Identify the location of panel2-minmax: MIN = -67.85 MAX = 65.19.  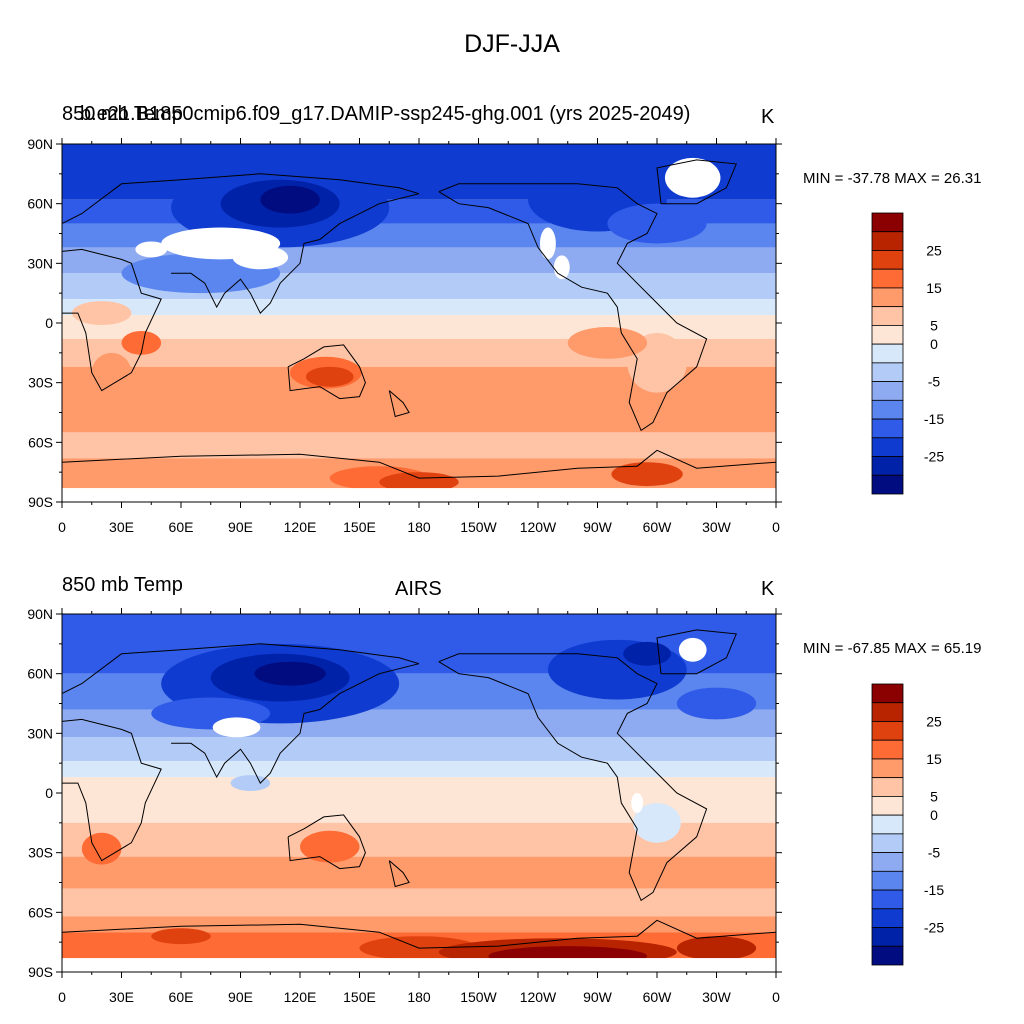
(892, 648).